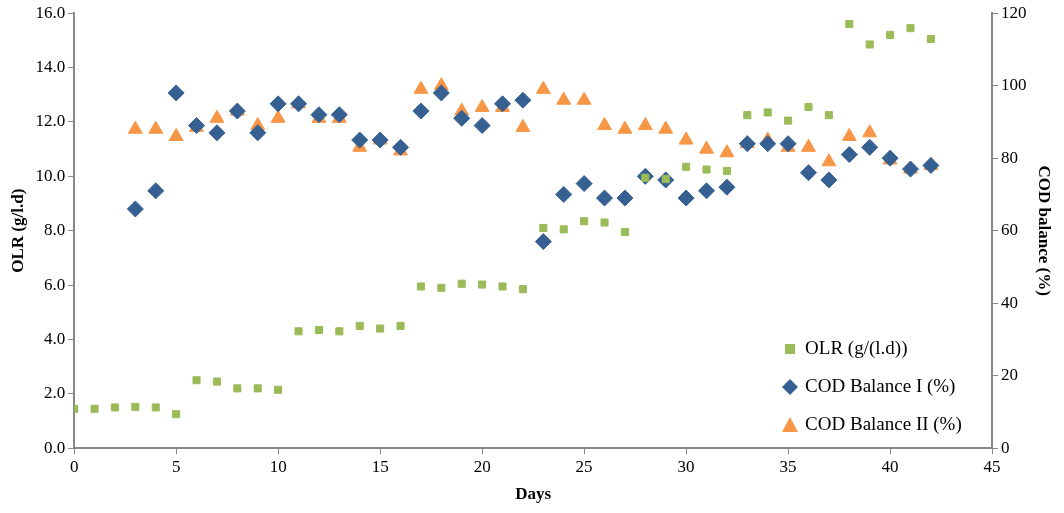 This screenshot has height=513, width=1064. Describe the element at coordinates (54, 230) in the screenshot. I see `y-tick-label: 8.0` at that location.